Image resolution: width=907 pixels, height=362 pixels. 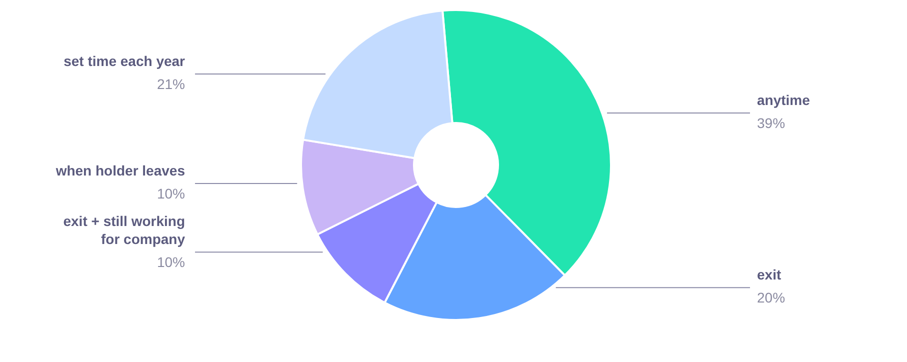 What do you see at coordinates (124, 230) in the screenshot?
I see `slice-label: exit + still working for company` at bounding box center [124, 230].